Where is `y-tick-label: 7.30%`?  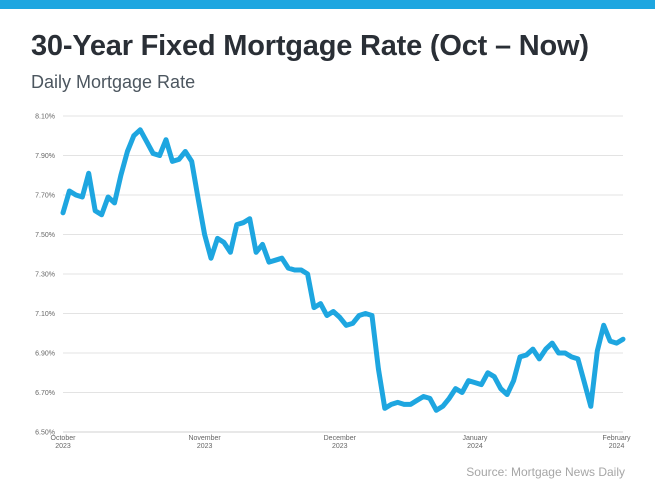
y-tick-label: 7.30% is located at coordinates (45, 275).